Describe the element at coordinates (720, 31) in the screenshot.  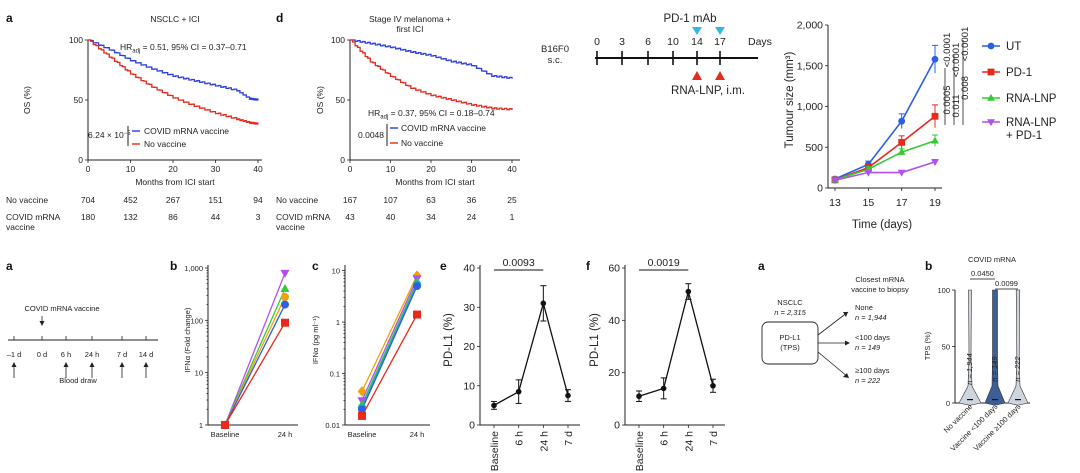
I see `schedule-pd1-arrow-day17` at that location.